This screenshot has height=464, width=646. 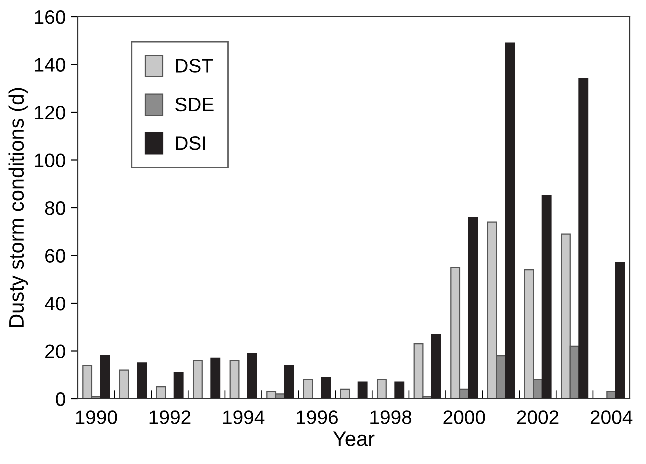 I want to click on y-tick-label: 160, so click(x=50, y=17).